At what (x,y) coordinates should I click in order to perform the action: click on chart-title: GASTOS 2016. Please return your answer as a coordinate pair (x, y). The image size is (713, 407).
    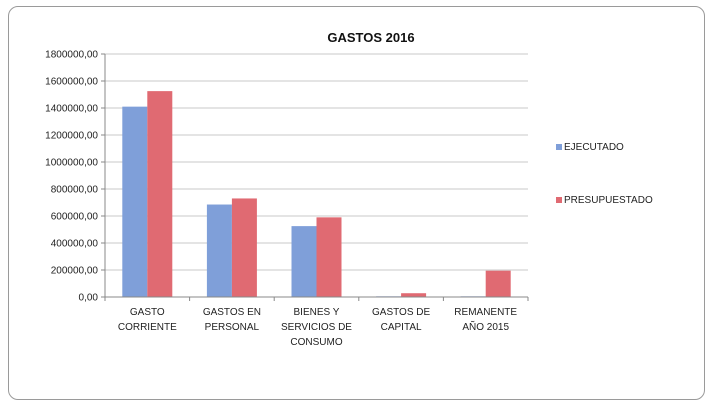
    Looking at the image, I should click on (370, 37).